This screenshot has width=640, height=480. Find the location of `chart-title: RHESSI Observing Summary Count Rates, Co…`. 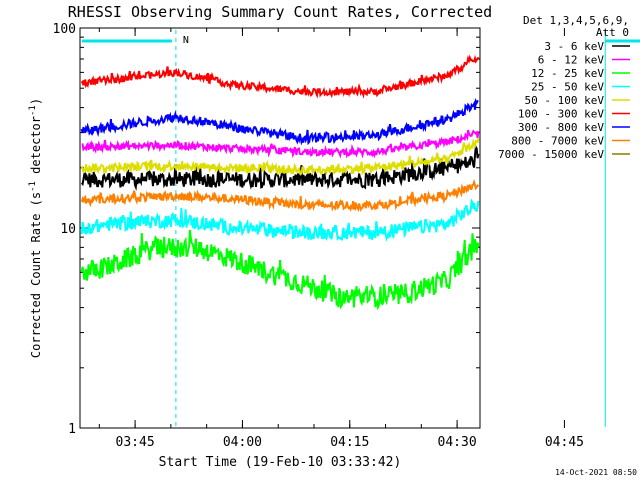

chart-title: RHESSI Observing Summary Count Rates, Co… is located at coordinates (280, 12).